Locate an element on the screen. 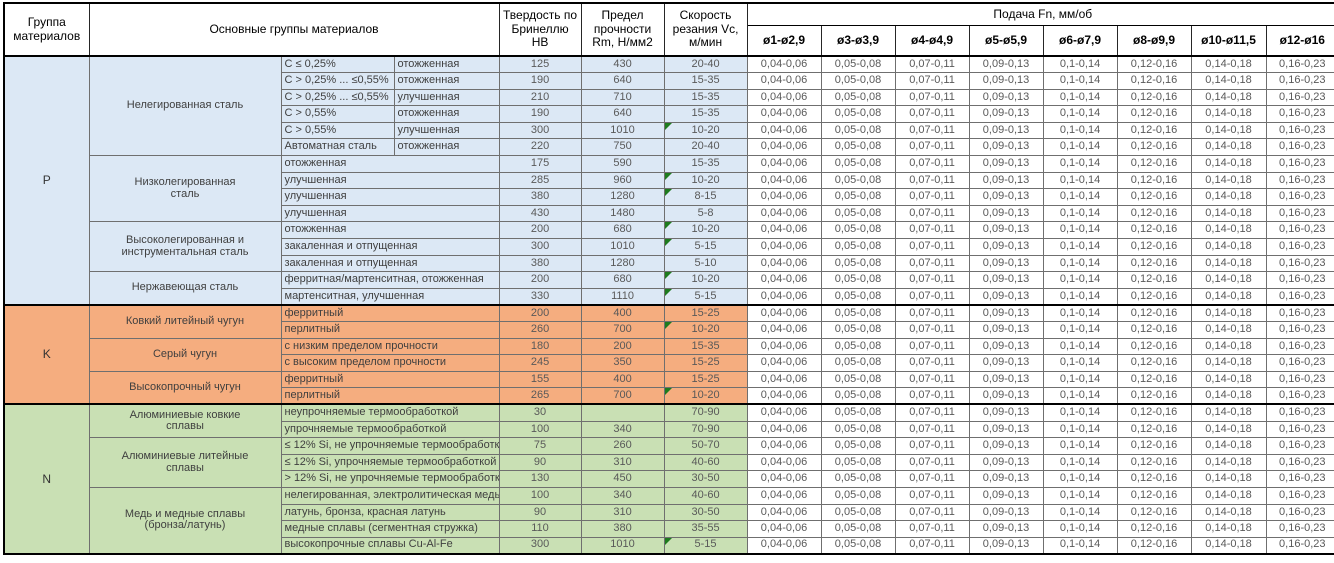 The width and height of the screenshot is (1334, 563). hardness-value-cell: 430 is located at coordinates (540, 213).